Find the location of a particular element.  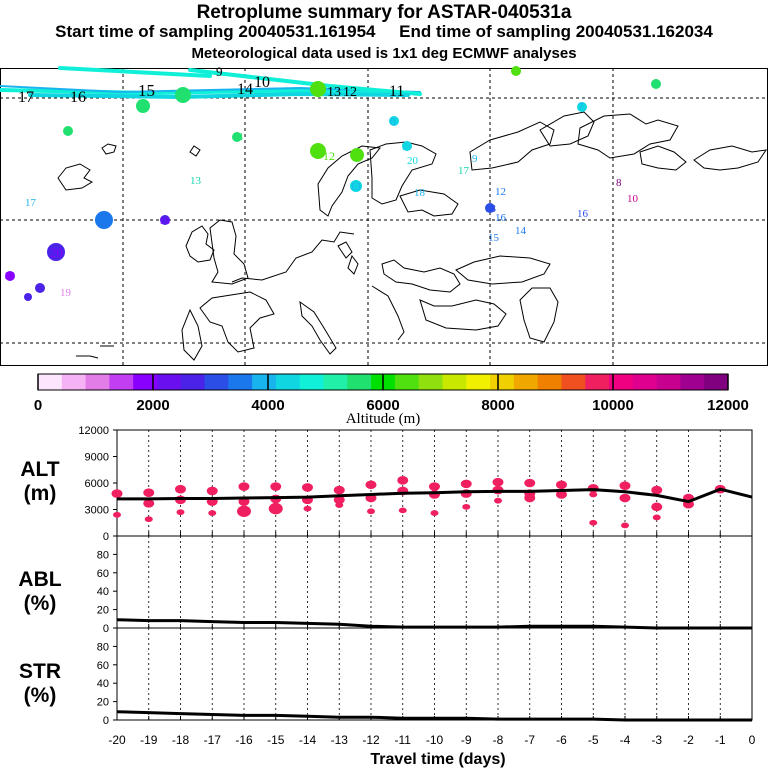

x-tick-label: -6 is located at coordinates (561, 740).